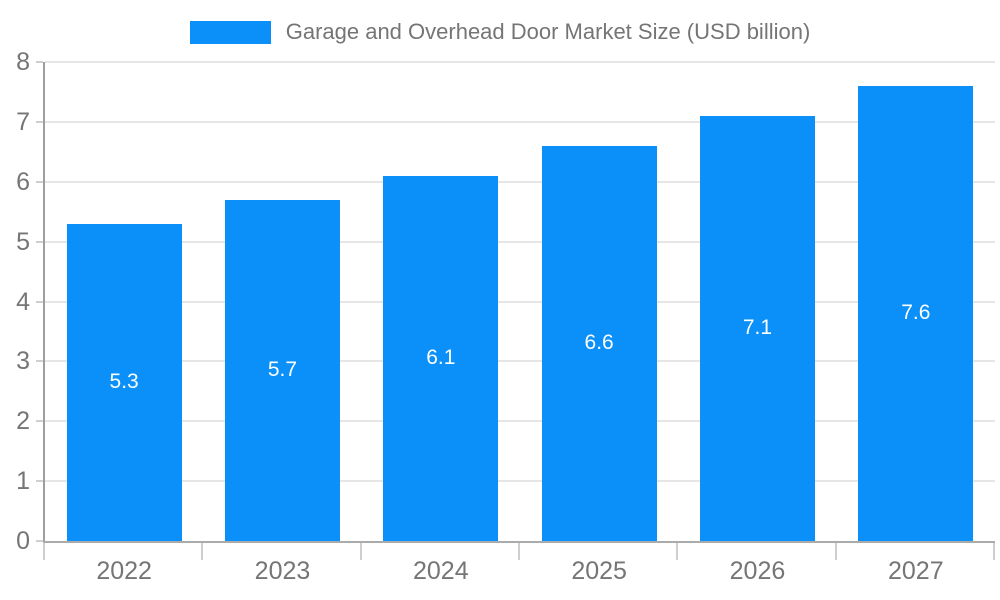 The height and width of the screenshot is (600, 1000). Describe the element at coordinates (282, 571) in the screenshot. I see `x-axis-tick-label: 2023` at that location.